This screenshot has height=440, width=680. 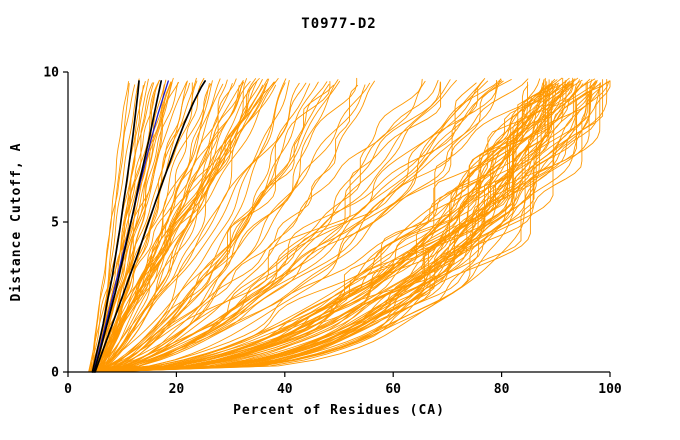 I want to click on x-tick-label: 100, so click(x=610, y=389).